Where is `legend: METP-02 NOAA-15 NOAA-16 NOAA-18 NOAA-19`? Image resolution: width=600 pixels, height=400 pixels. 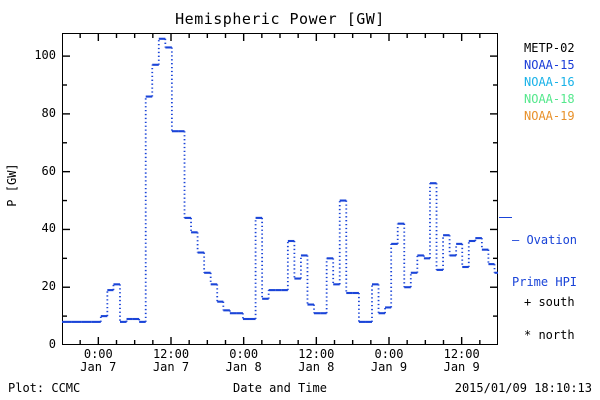
legend: METP-02 NOAA-15 NOAA-16 NOAA-18 NOAA-19 is located at coordinates (549, 82).